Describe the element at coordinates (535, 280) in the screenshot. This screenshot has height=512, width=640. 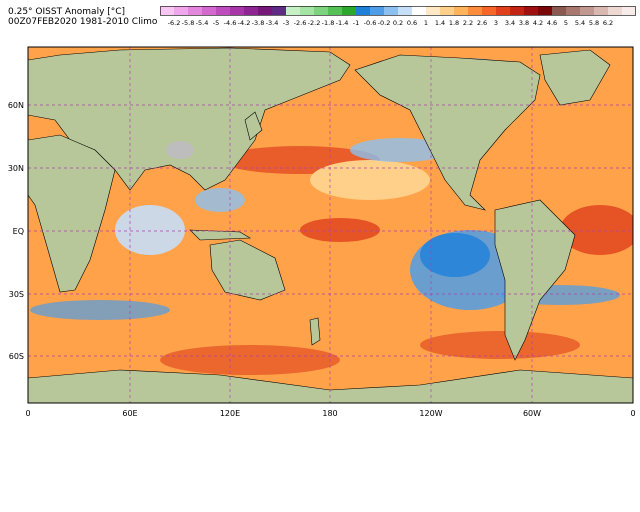
I see `south-america-land` at that location.